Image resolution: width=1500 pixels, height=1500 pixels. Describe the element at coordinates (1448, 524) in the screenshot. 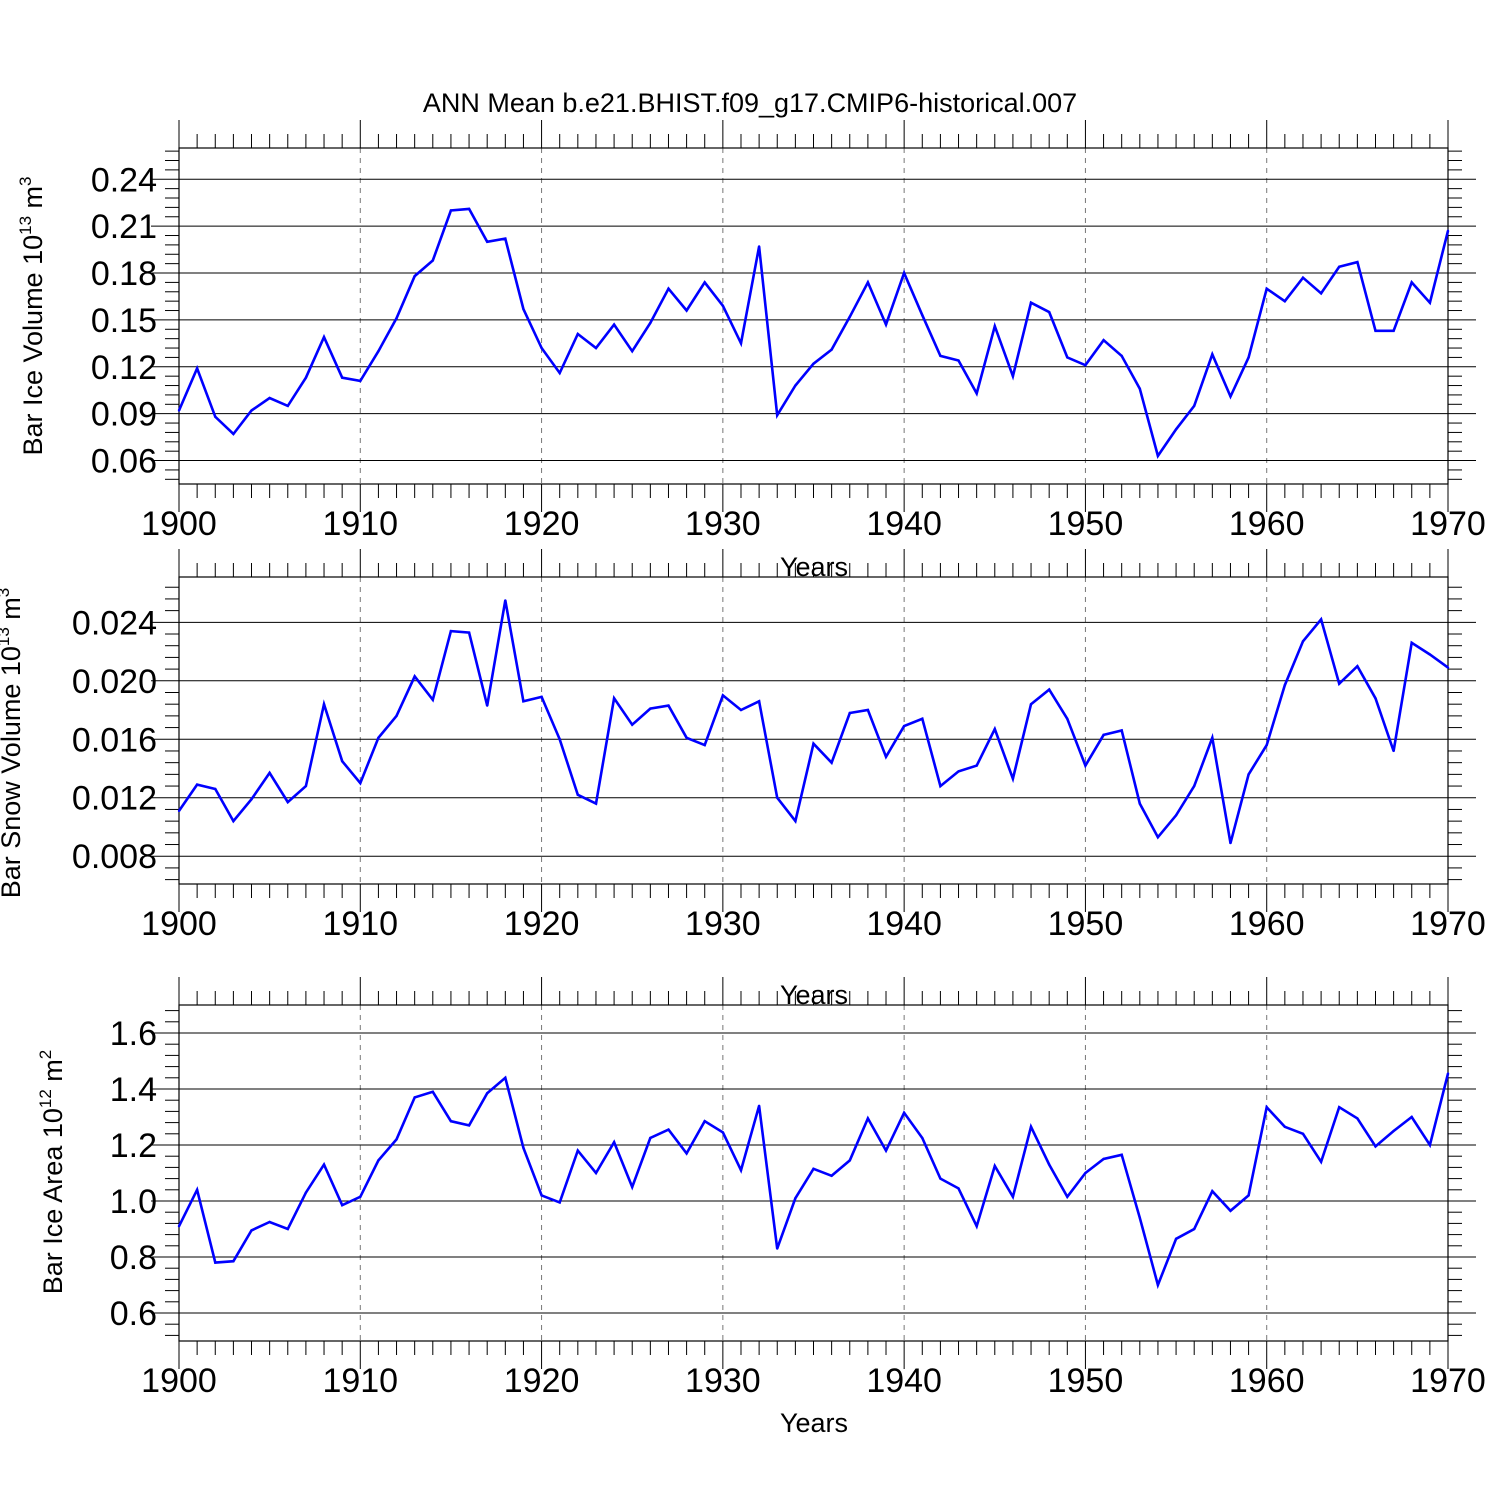

I see `ice-volume-xtick-label: 1970` at that location.